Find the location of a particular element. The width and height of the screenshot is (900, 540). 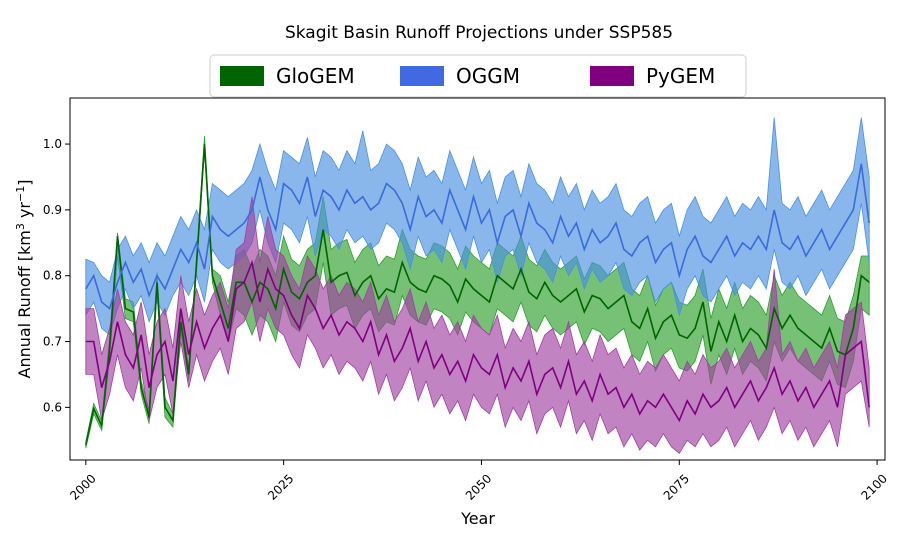

x-tick-label: 2050 is located at coordinates (478, 486).